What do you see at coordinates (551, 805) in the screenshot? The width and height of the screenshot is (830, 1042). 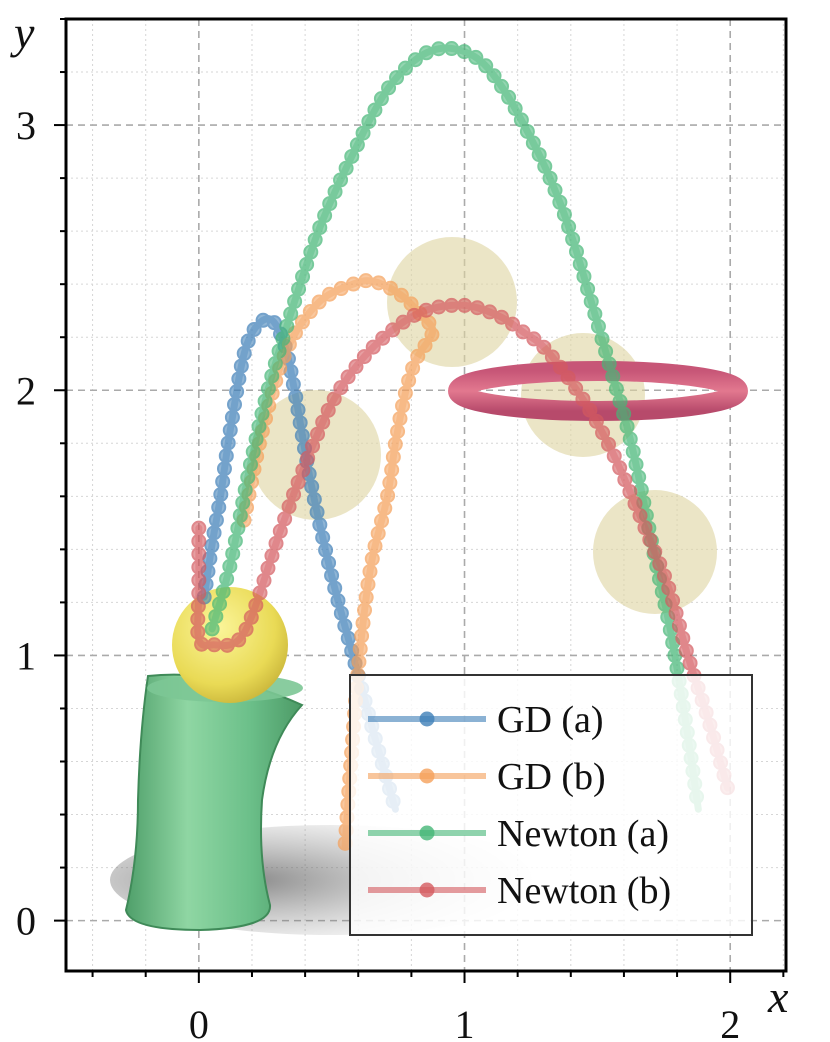 I see `legend: GD (a) GD (b) Newton (a) Newton (b)` at bounding box center [551, 805].